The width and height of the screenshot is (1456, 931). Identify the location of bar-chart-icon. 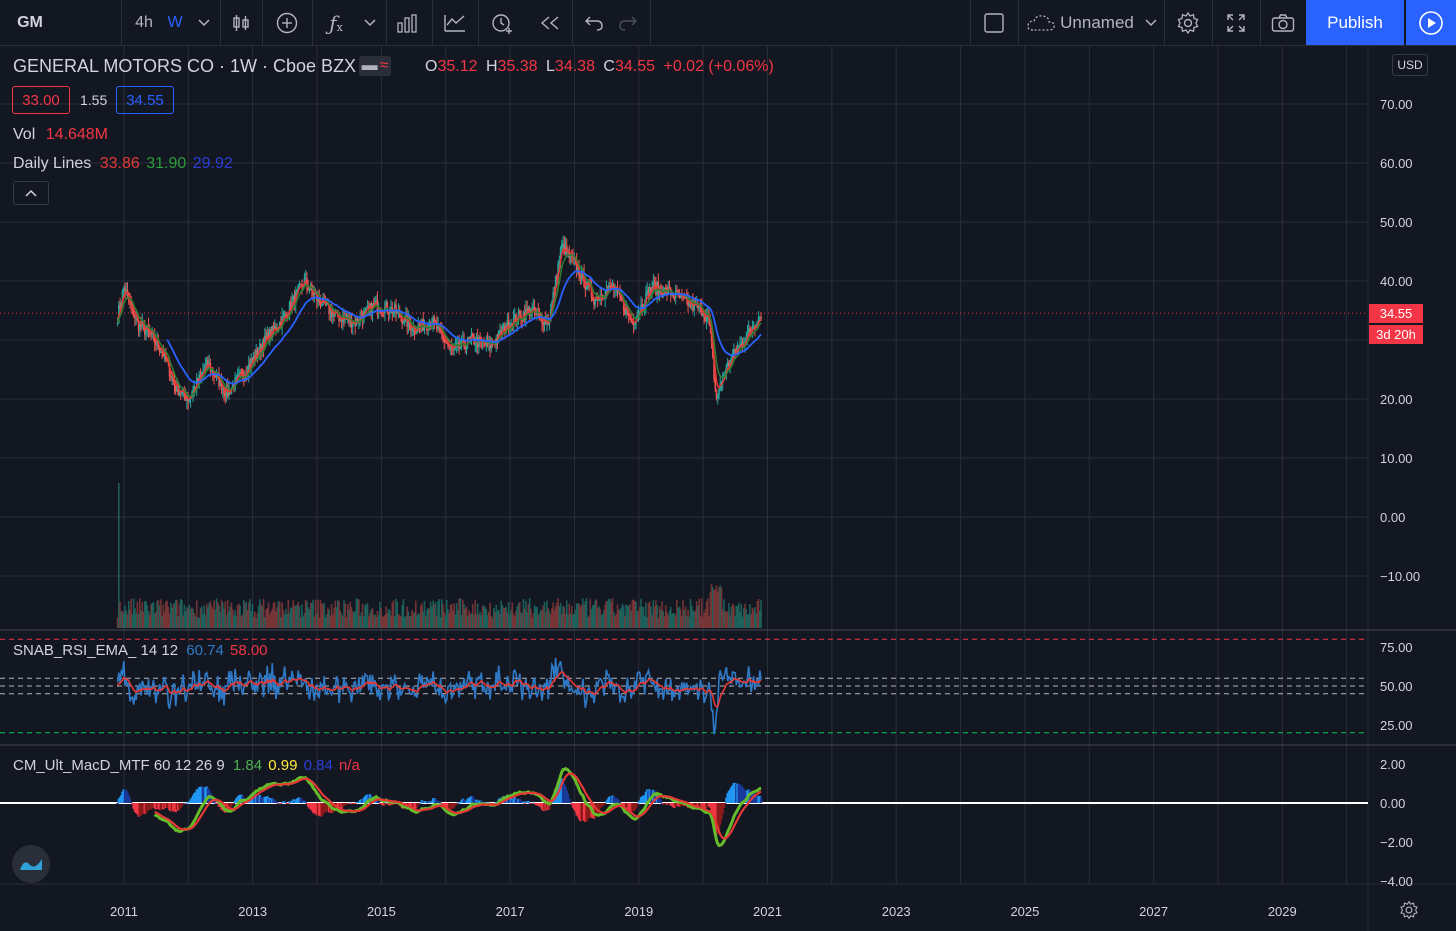
(407, 22).